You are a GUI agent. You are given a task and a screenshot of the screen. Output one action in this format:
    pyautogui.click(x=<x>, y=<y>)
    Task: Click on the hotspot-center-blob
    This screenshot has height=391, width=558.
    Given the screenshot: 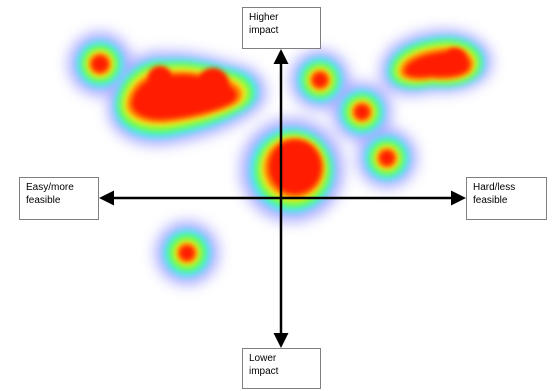 What is the action you would take?
    pyautogui.click(x=160, y=78)
    